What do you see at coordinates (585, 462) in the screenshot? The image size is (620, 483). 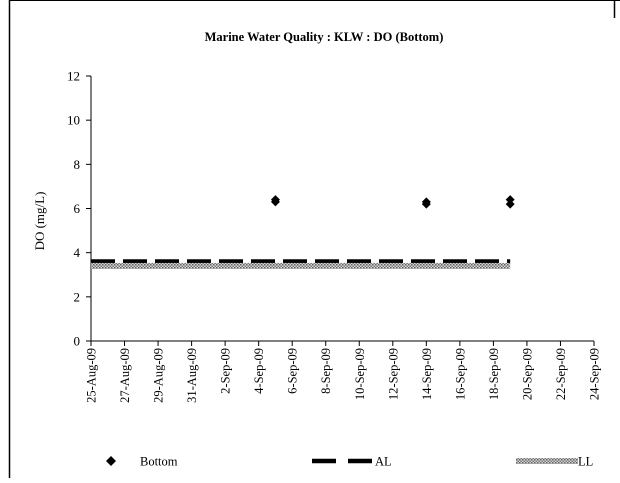 I see `legend-label-ll: LL` at bounding box center [585, 462].